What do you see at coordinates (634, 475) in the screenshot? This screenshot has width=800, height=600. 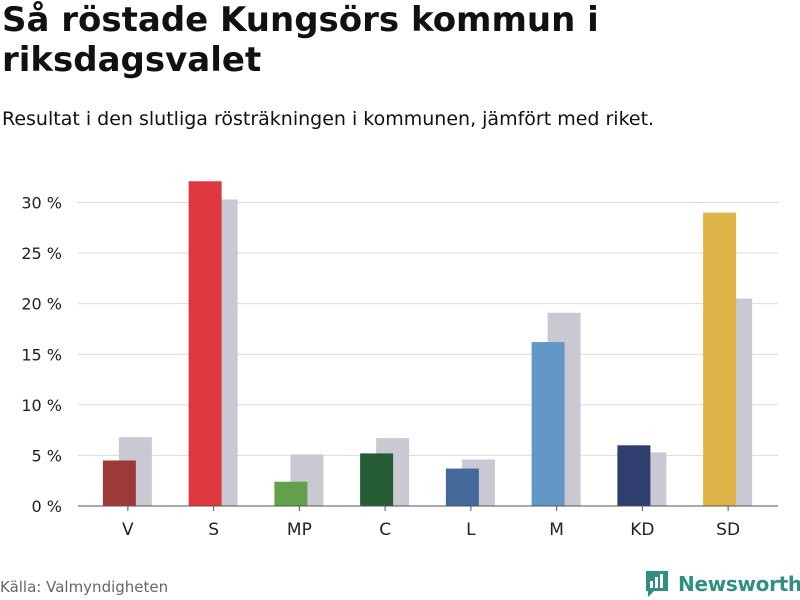 I see `bar-kommun-kd` at bounding box center [634, 475].